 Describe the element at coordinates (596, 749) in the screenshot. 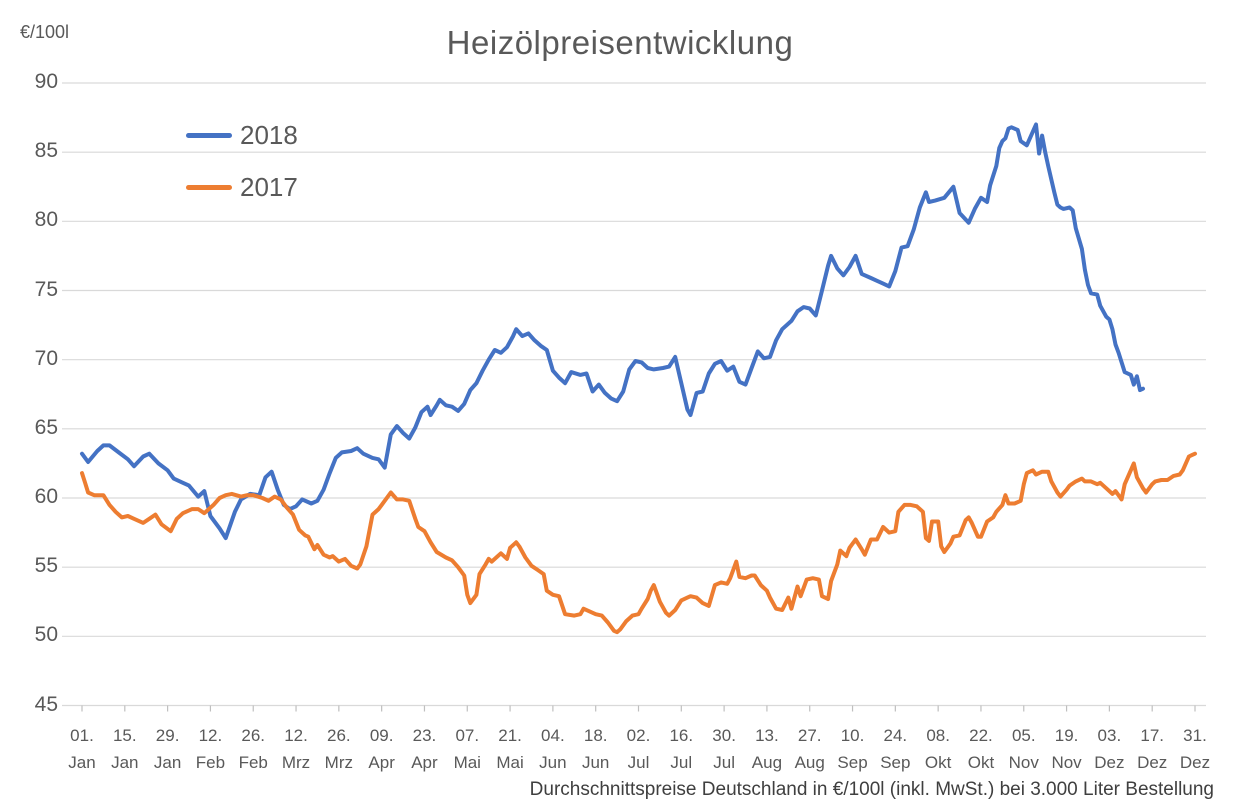

I see `x-tick-label-18.Jun: 18. Jun` at that location.